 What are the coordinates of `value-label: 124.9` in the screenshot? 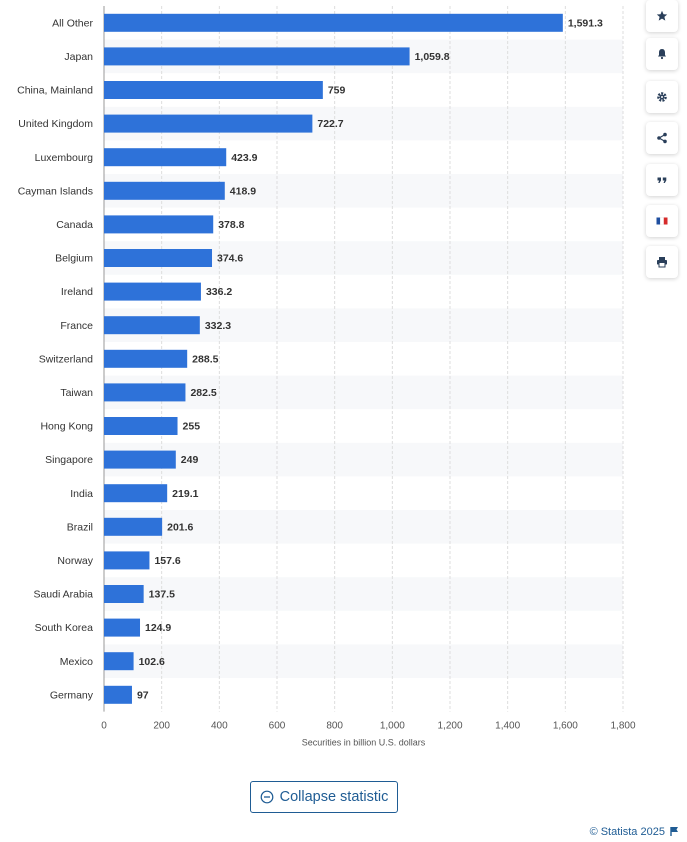 It's located at (158, 628).